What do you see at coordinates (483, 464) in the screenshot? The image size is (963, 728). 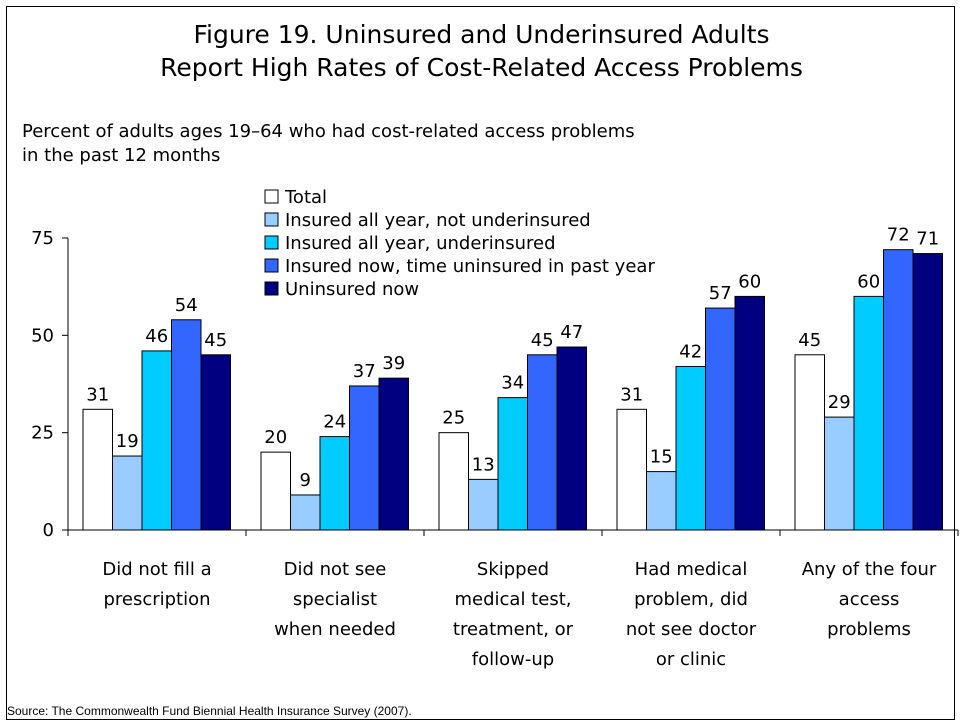 I see `data-label: 13` at bounding box center [483, 464].